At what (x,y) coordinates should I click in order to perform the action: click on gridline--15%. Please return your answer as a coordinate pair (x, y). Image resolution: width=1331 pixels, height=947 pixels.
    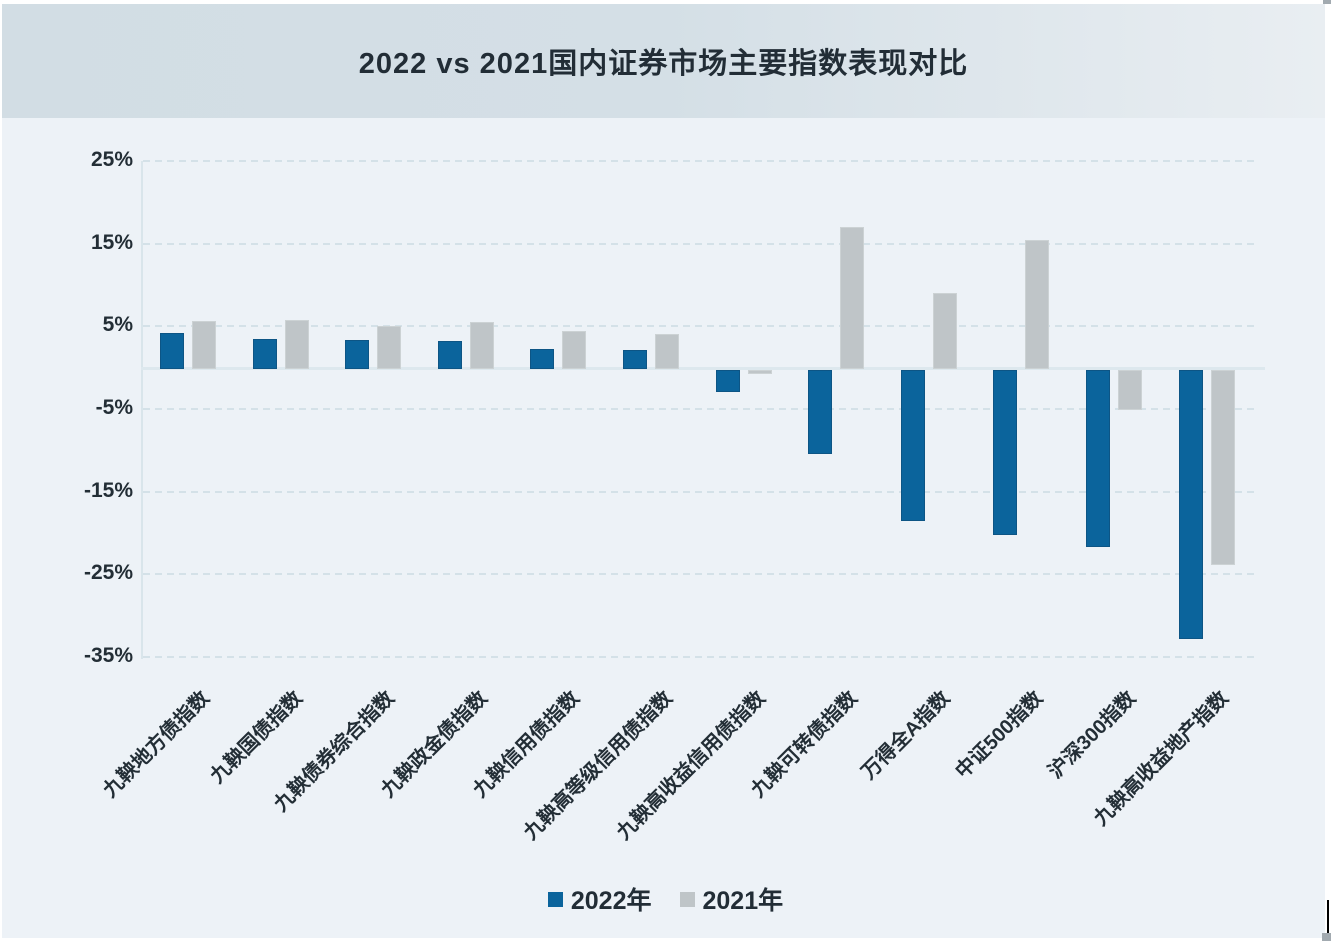
    Looking at the image, I should click on (699, 491).